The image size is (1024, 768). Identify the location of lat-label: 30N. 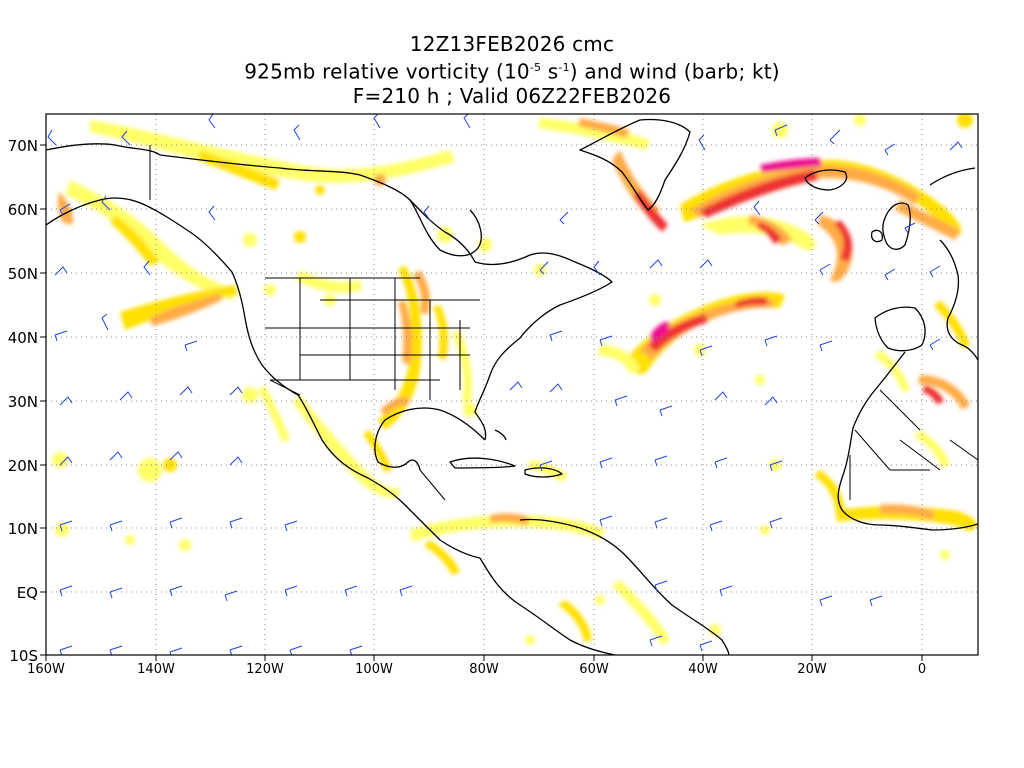
(23, 402).